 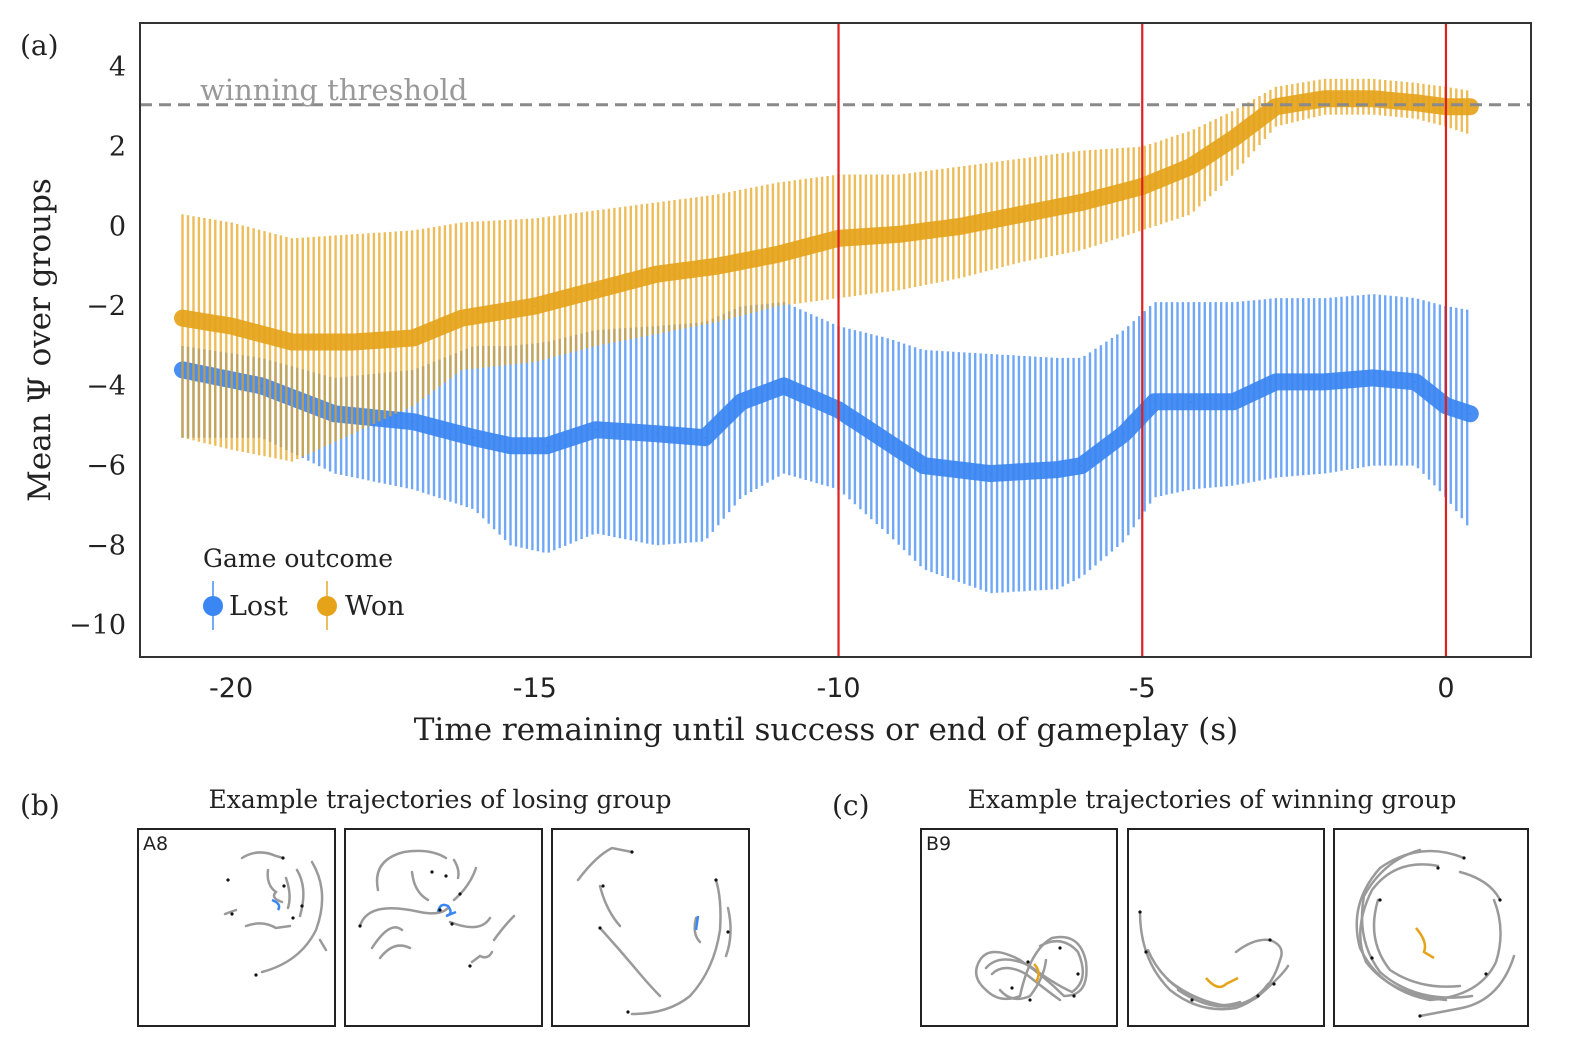 What do you see at coordinates (117, 147) in the screenshot?
I see `y-tick-label: 2` at bounding box center [117, 147].